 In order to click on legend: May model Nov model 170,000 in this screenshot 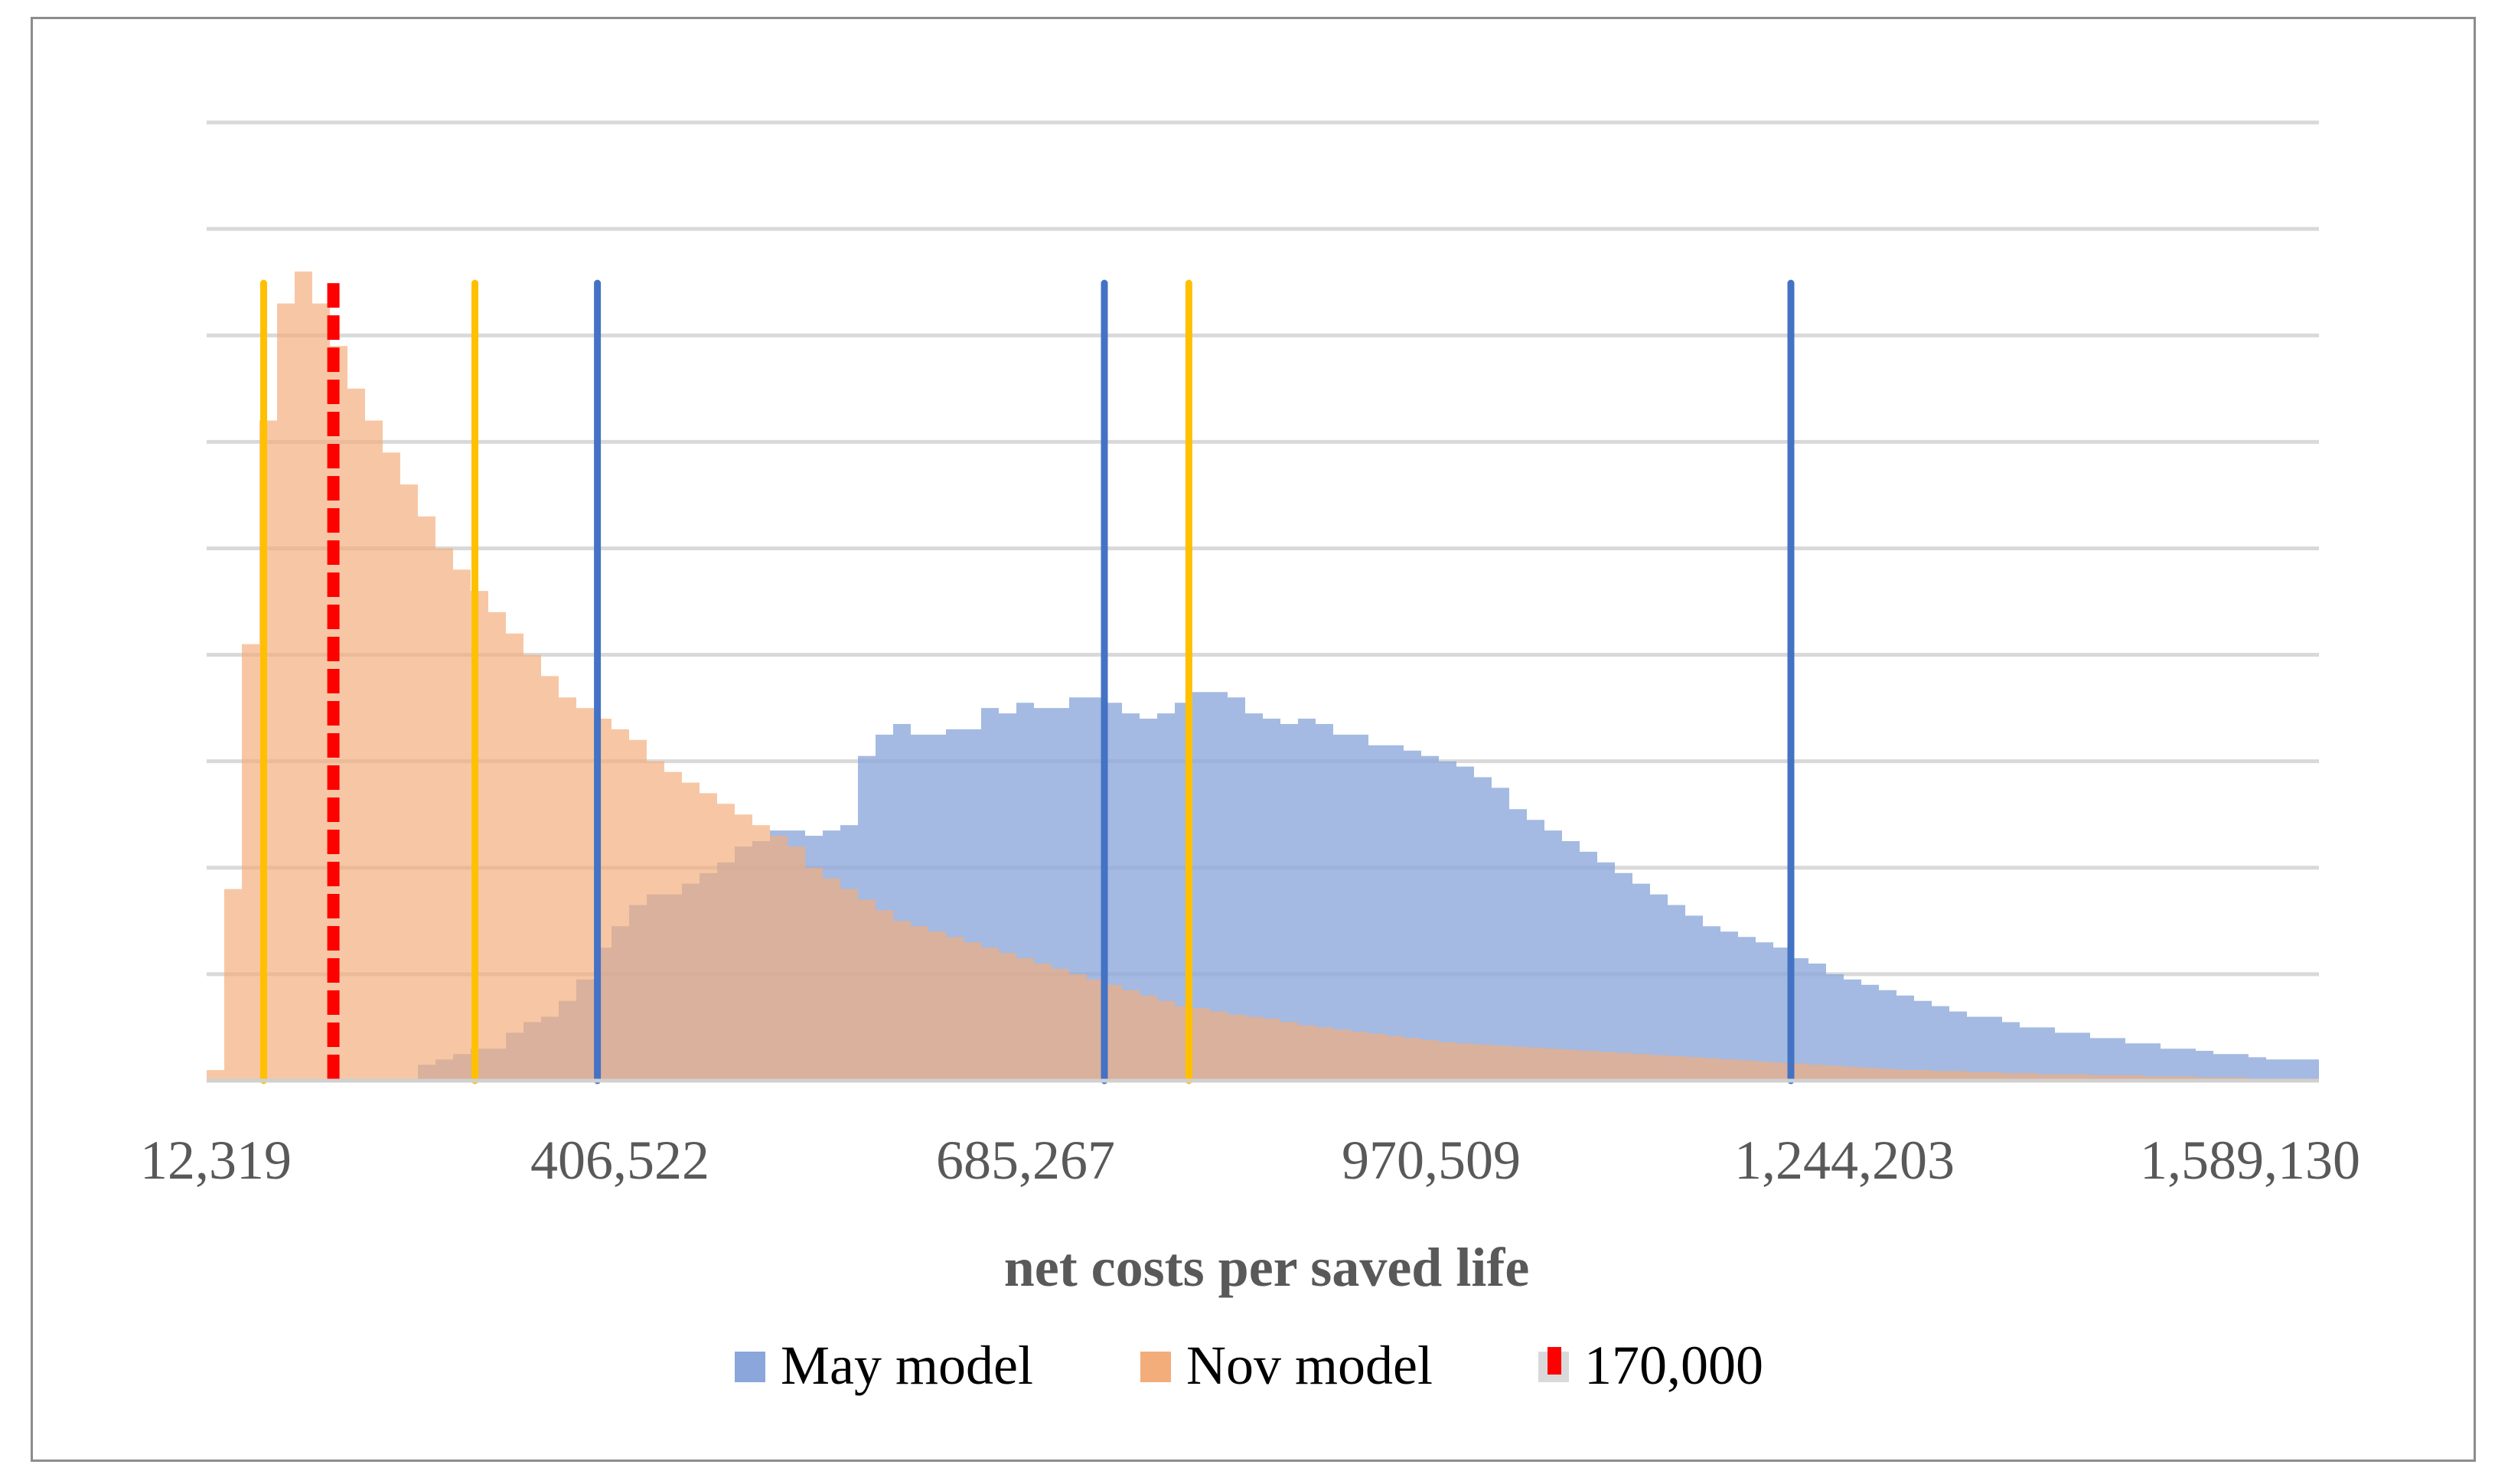, I will do `click(1249, 1365)`.